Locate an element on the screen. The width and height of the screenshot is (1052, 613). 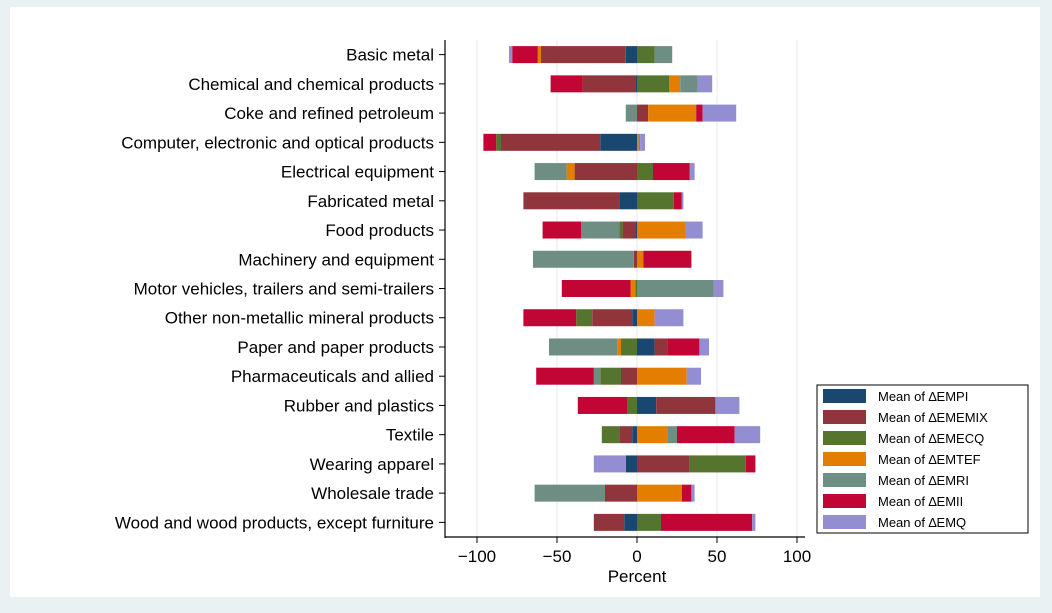
legend-label: Mean of ∆EMQ is located at coordinates (922, 522).